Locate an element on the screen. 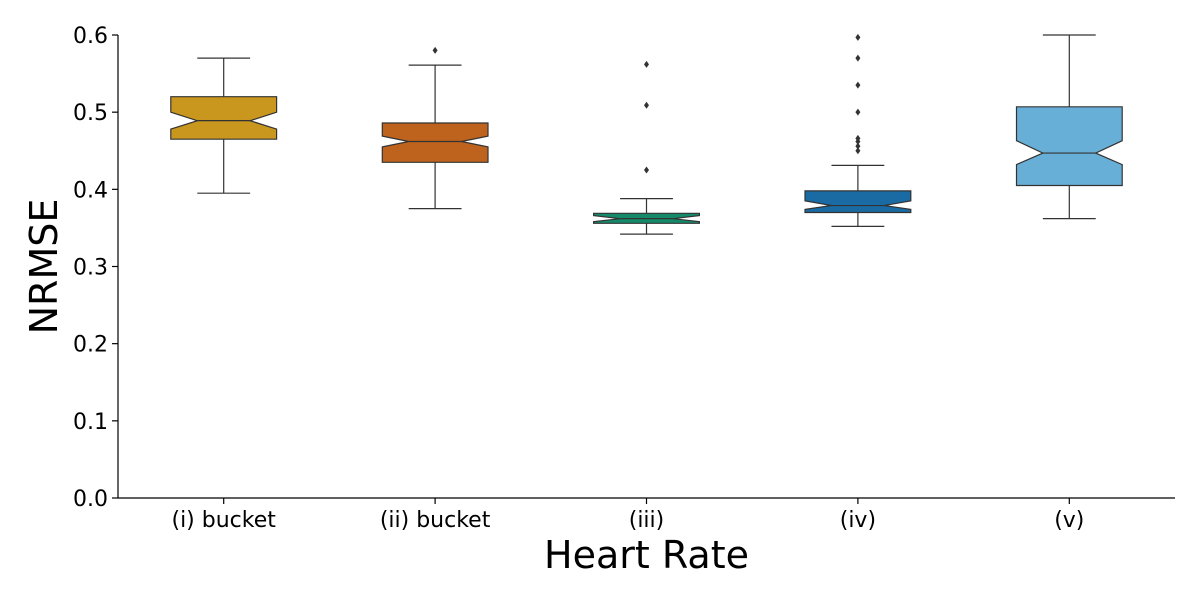 The image size is (1200, 600). x-tick-label: (v) is located at coordinates (1069, 520).